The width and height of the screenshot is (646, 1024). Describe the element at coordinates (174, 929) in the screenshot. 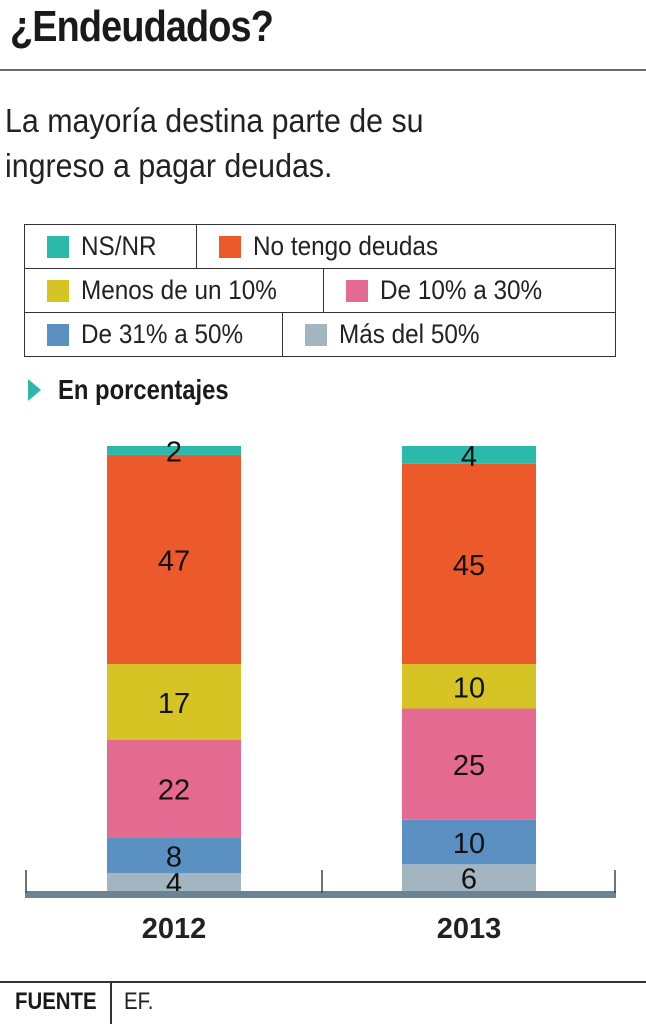

I see `x-tick-label: 2012` at that location.